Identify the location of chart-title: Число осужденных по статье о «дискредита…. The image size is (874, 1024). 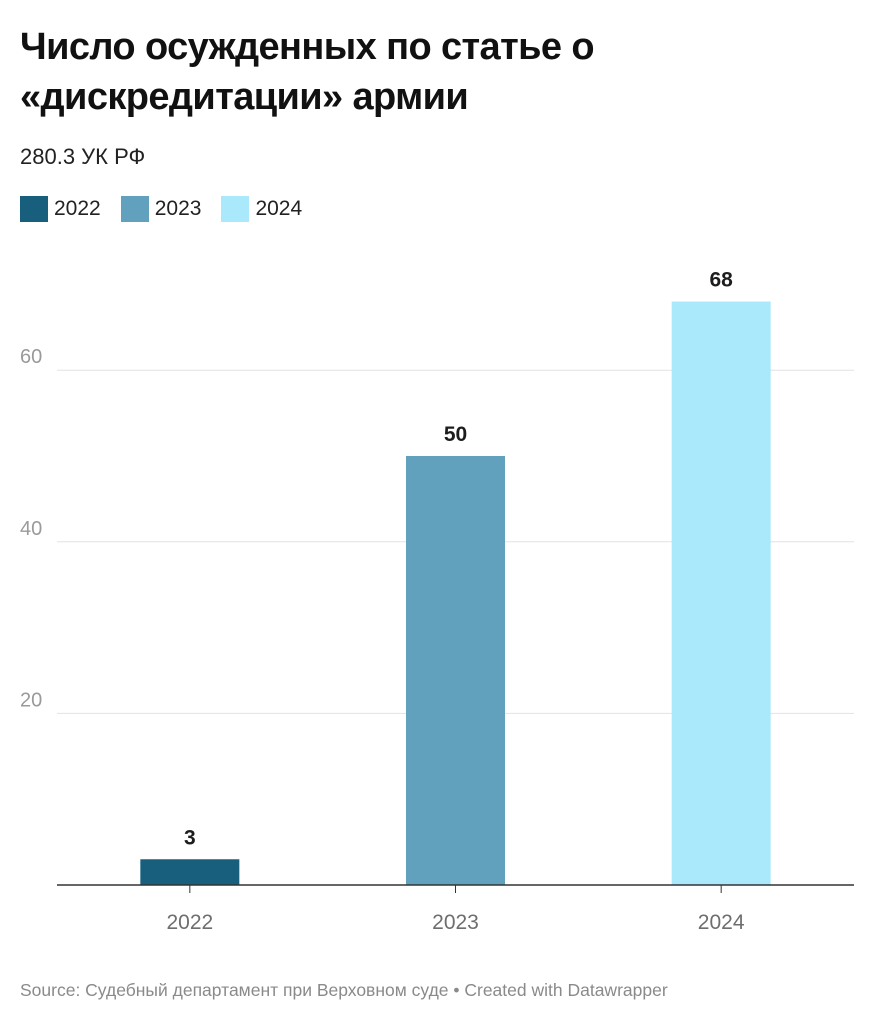
(307, 72).